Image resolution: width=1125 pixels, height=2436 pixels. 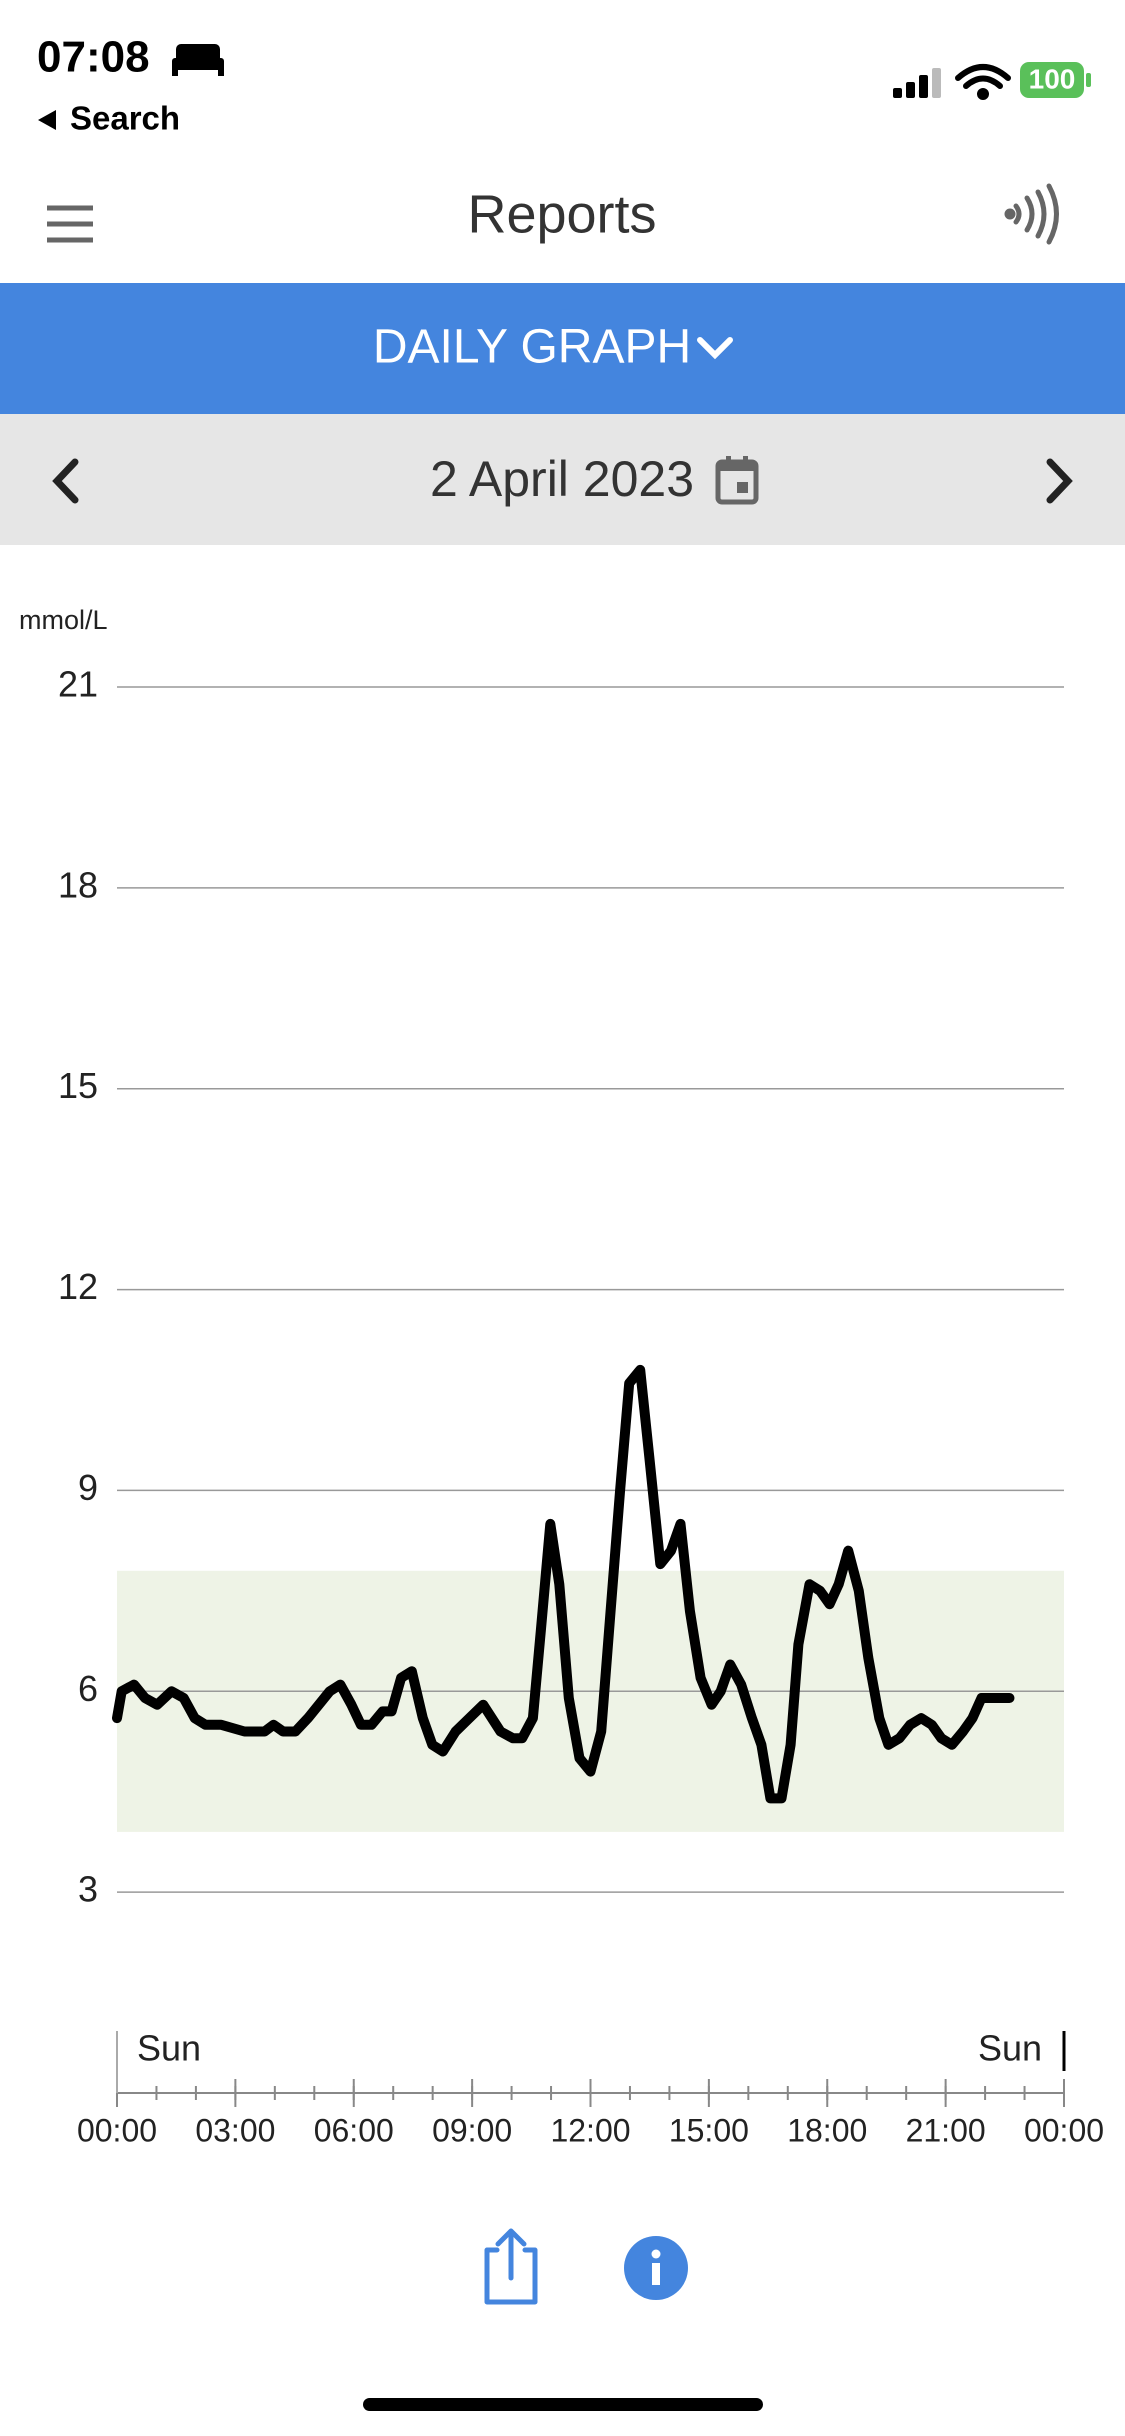 What do you see at coordinates (65, 481) in the screenshot?
I see `prev-day` at bounding box center [65, 481].